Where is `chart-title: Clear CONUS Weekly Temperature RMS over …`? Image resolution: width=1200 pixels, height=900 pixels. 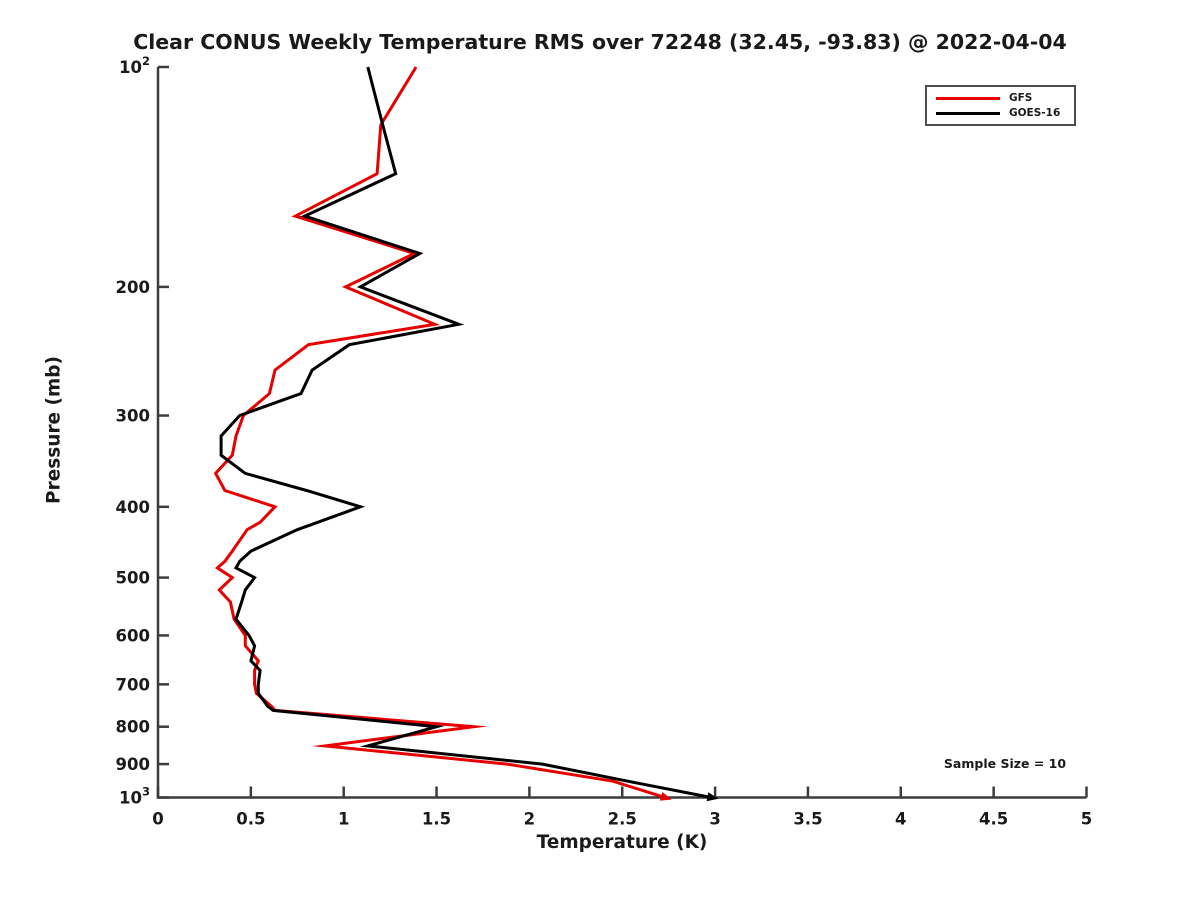
chart-title: Clear CONUS Weekly Temperature RMS over … is located at coordinates (600, 42).